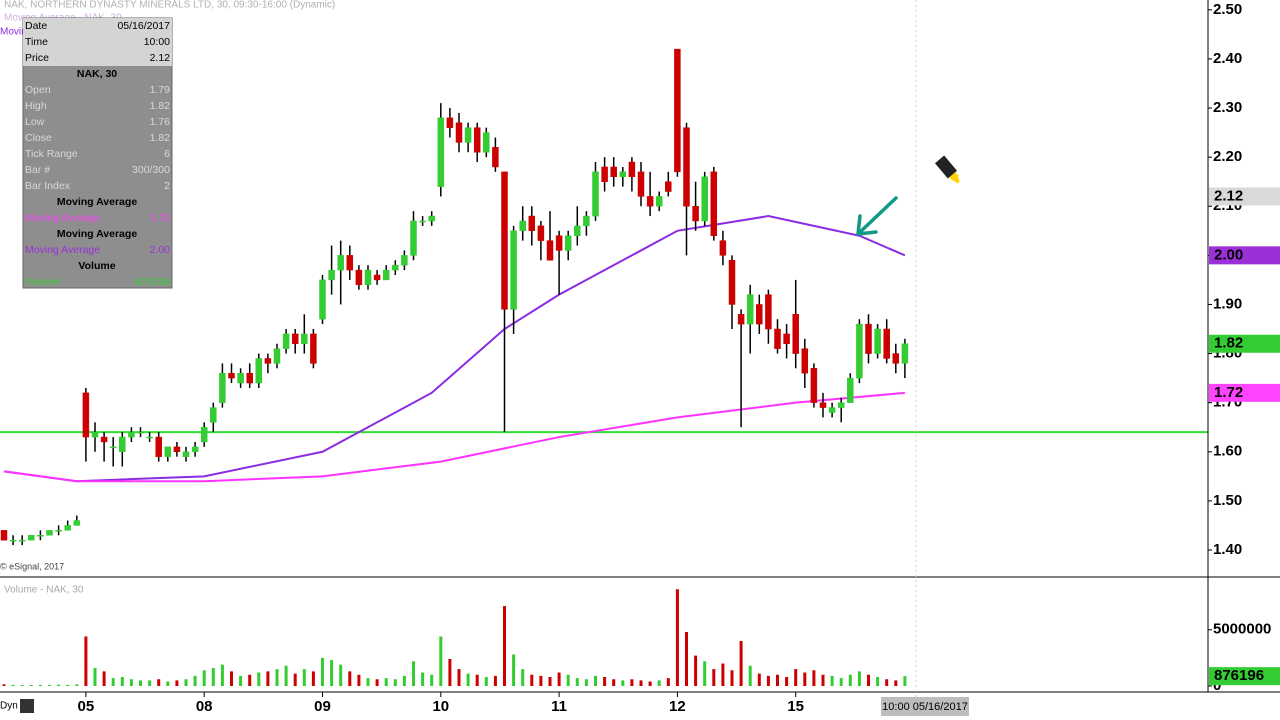 This screenshot has height=720, width=1280. I want to click on y-tick-label: 2.30, so click(1227, 107).